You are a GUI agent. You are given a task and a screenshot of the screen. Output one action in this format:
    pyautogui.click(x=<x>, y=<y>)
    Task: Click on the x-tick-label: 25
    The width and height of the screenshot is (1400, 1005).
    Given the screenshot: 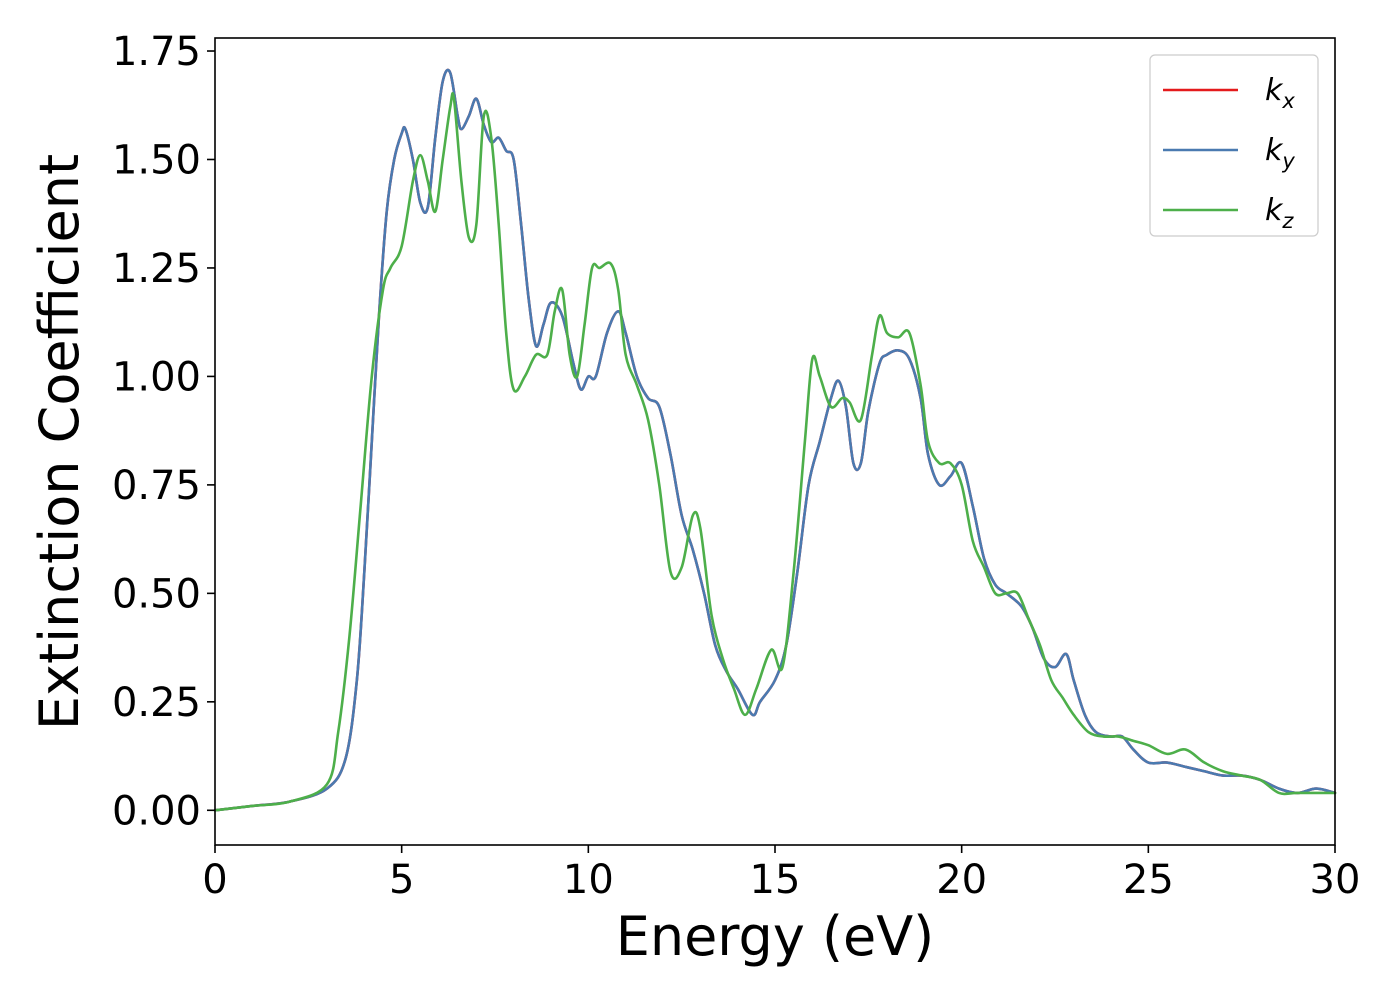 What is the action you would take?
    pyautogui.click(x=1148, y=880)
    